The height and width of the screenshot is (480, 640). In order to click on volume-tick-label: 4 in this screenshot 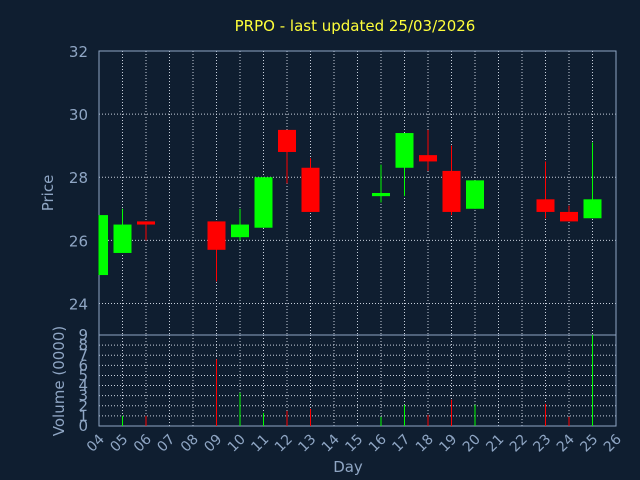, I will do `click(83, 386)`.